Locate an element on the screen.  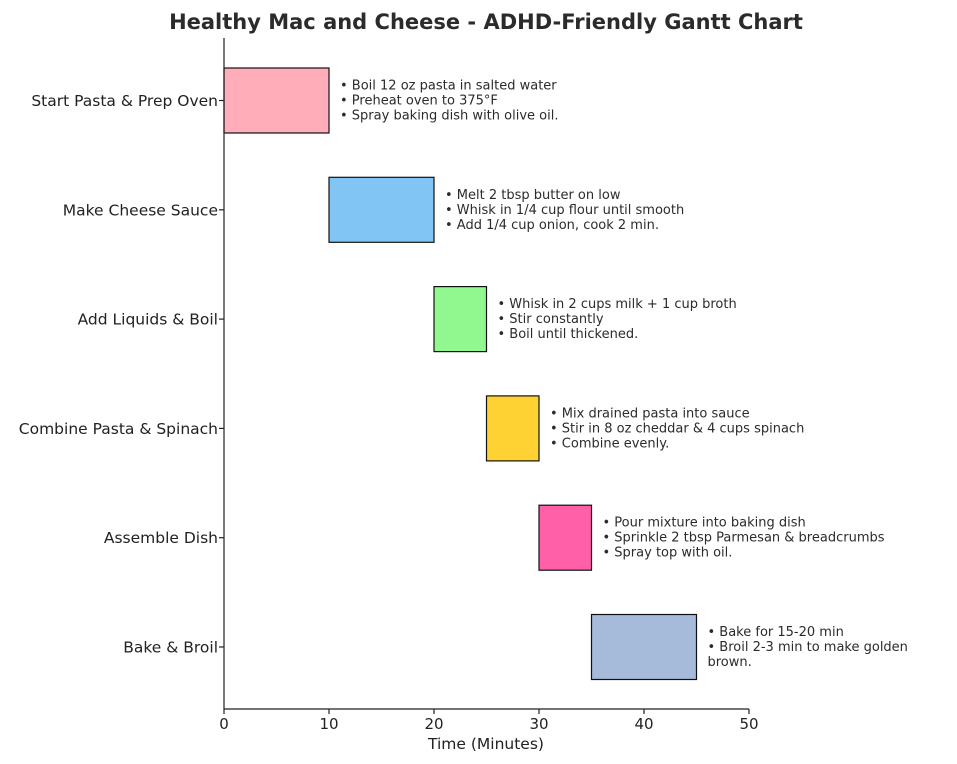
task-note-line: • Stir in 8 oz cheddar & 4 cups spinach is located at coordinates (677, 428).